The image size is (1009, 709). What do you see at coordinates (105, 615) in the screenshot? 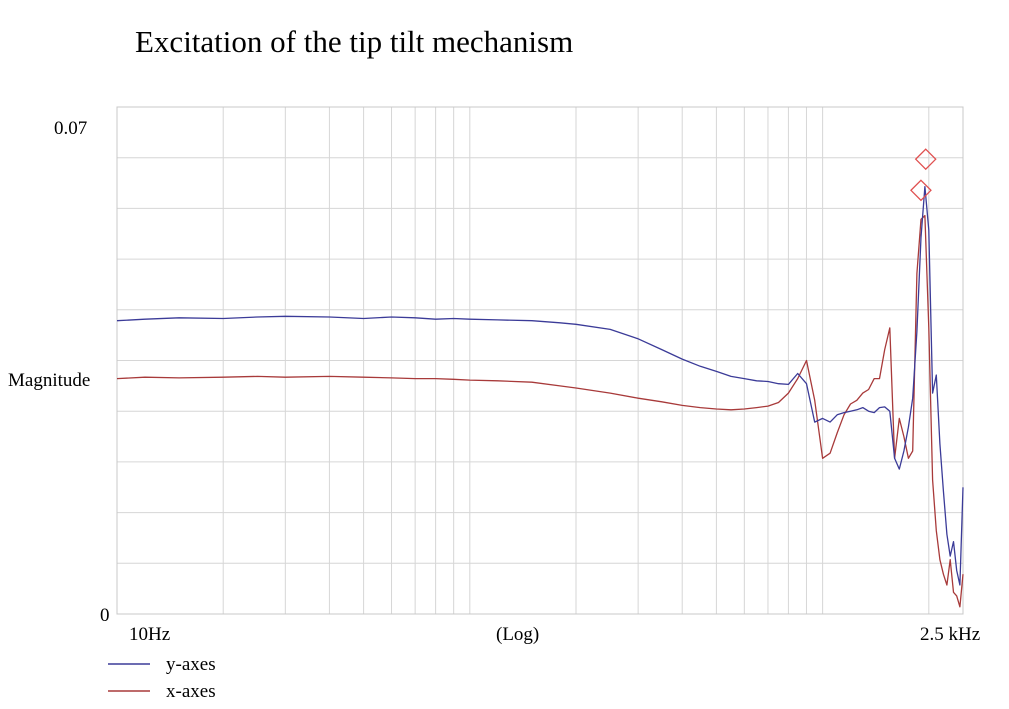
I see `y-tick-label-min: 0` at bounding box center [105, 615].